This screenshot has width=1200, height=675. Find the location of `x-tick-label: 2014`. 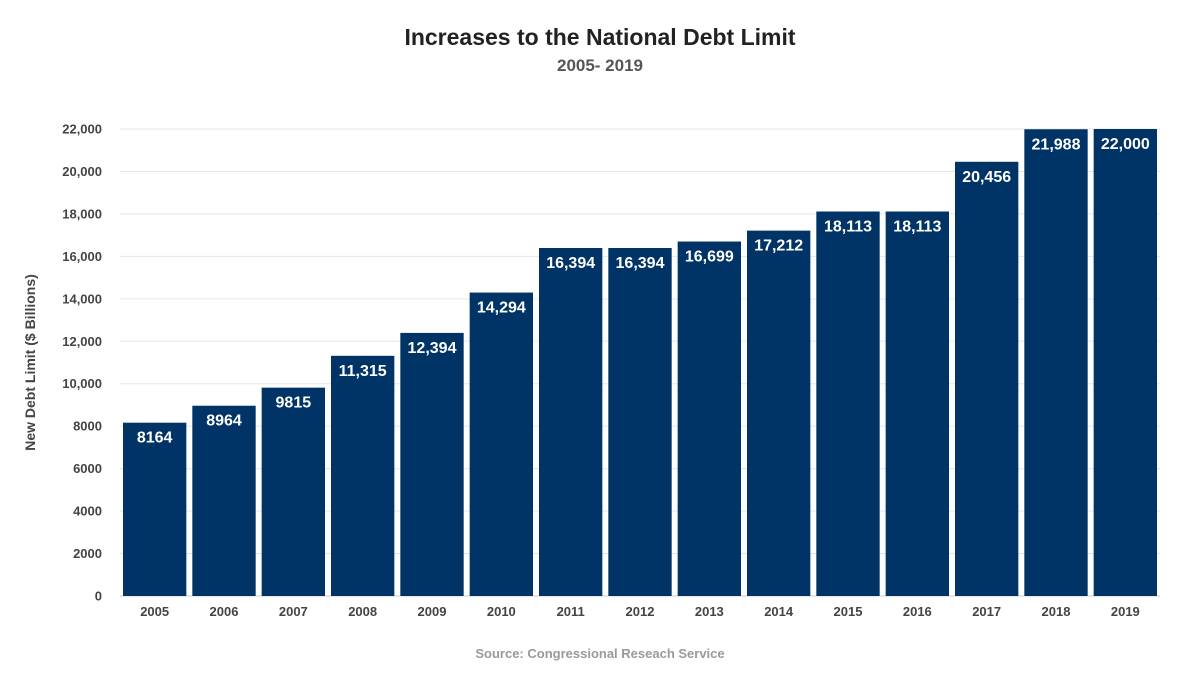

x-tick-label: 2014 is located at coordinates (779, 611).